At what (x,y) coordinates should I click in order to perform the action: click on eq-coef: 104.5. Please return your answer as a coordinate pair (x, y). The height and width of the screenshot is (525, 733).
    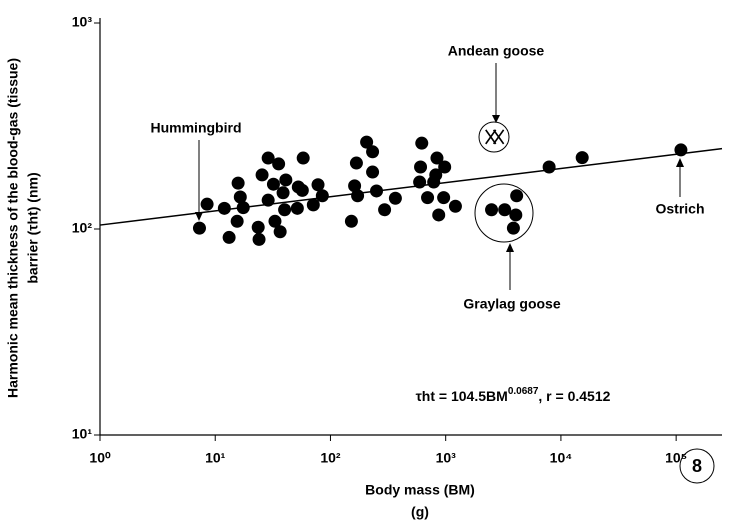
    Looking at the image, I should click on (468, 396).